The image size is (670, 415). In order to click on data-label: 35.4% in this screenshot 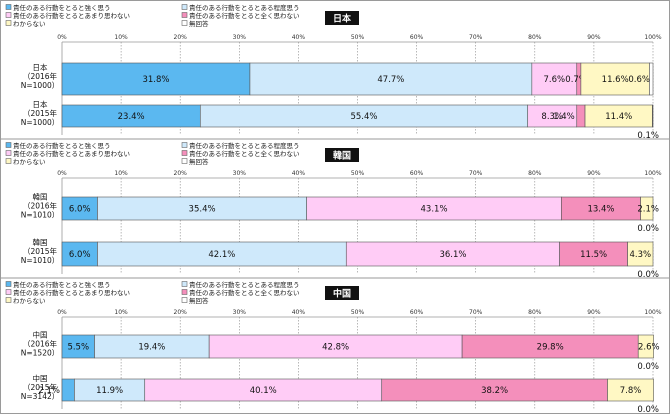, I will do `click(202, 210)`.